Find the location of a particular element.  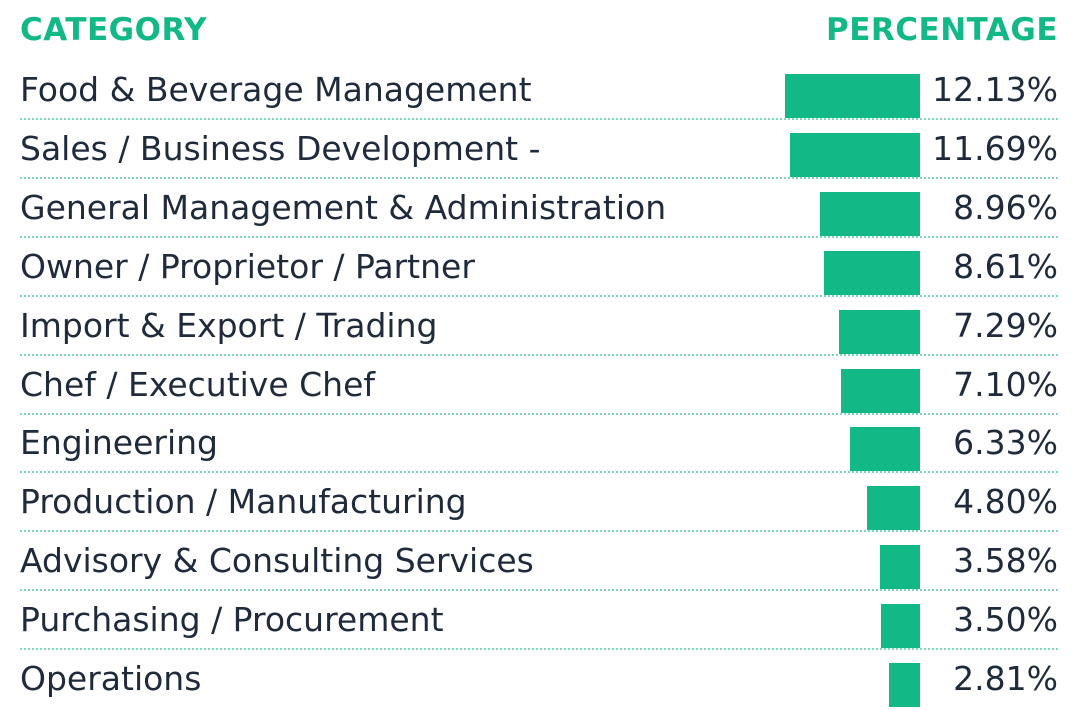

table-row: Import & Export / Trading 7.29% is located at coordinates (540, 327).